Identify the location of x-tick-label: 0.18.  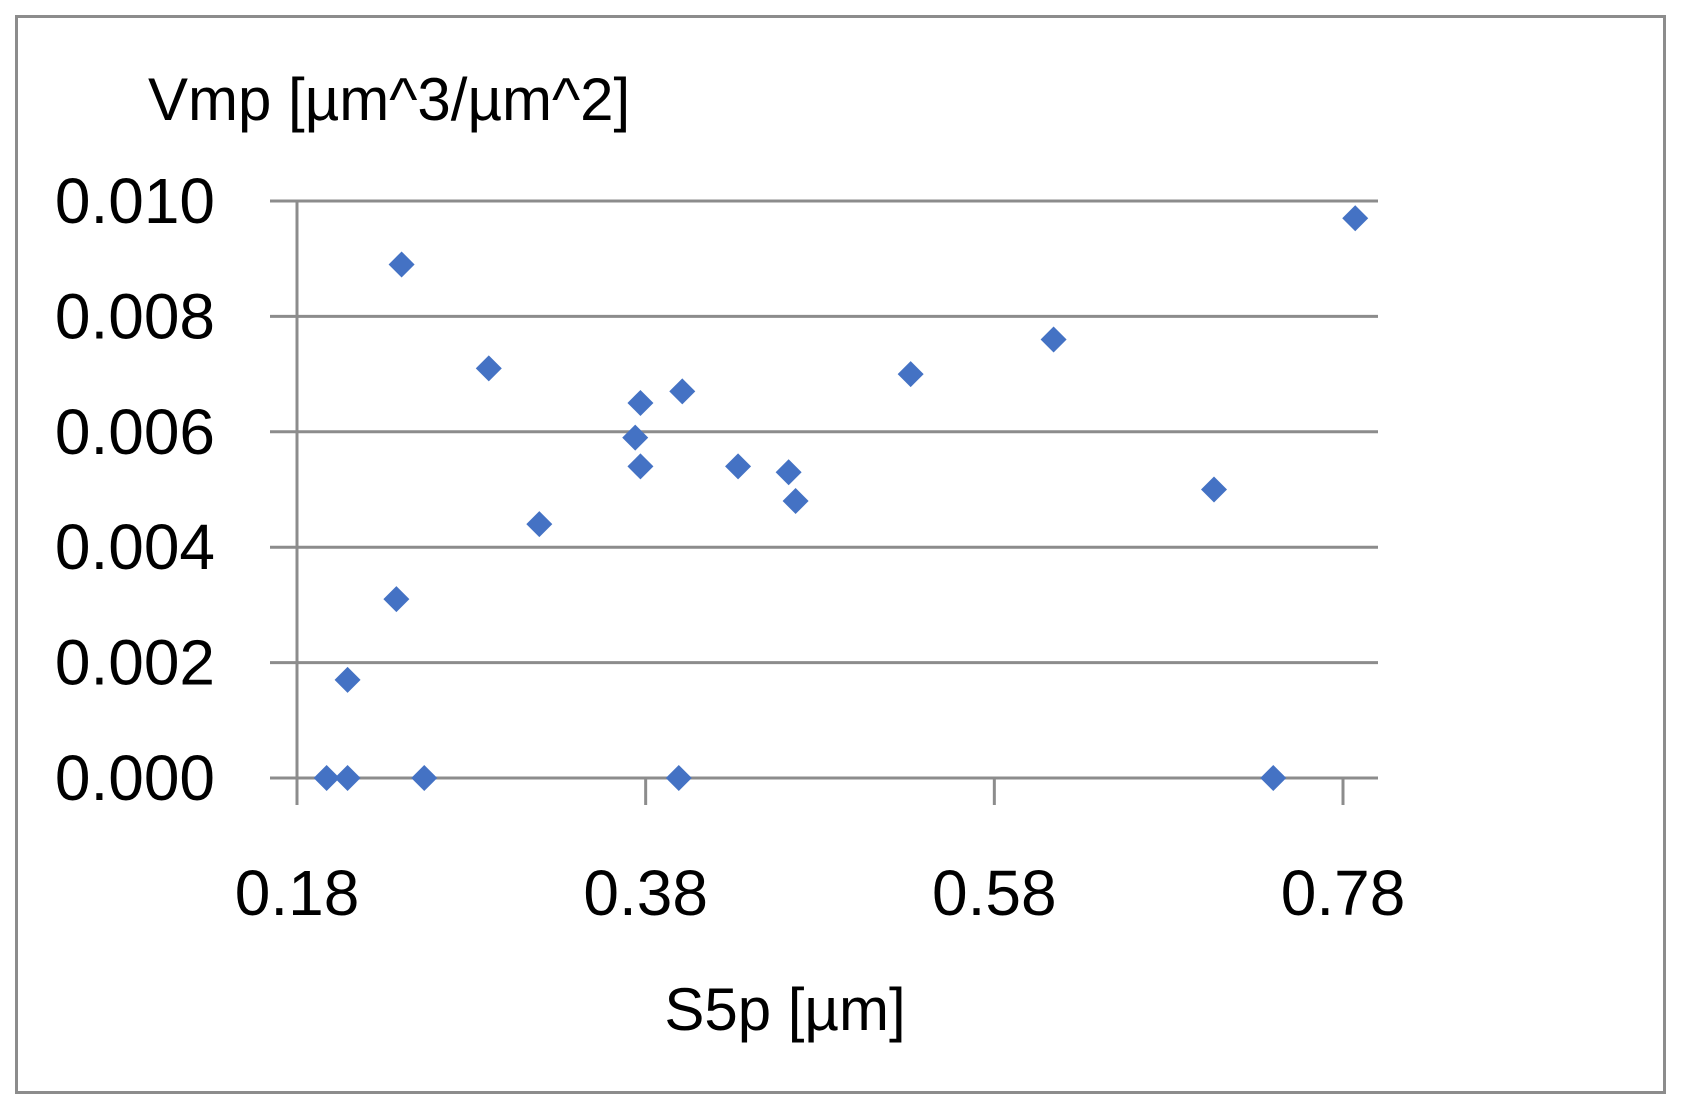
(297, 893).